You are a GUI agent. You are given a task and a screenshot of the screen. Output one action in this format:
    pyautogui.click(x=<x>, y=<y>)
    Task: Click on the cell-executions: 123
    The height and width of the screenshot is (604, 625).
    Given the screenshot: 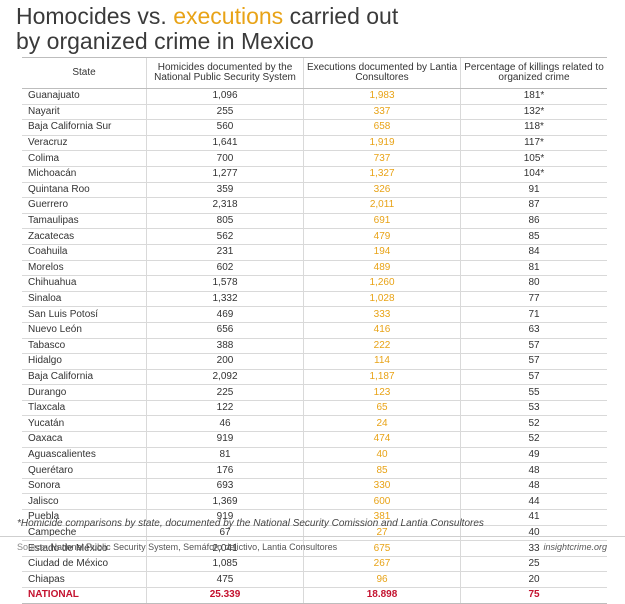 What is the action you would take?
    pyautogui.click(x=382, y=392)
    